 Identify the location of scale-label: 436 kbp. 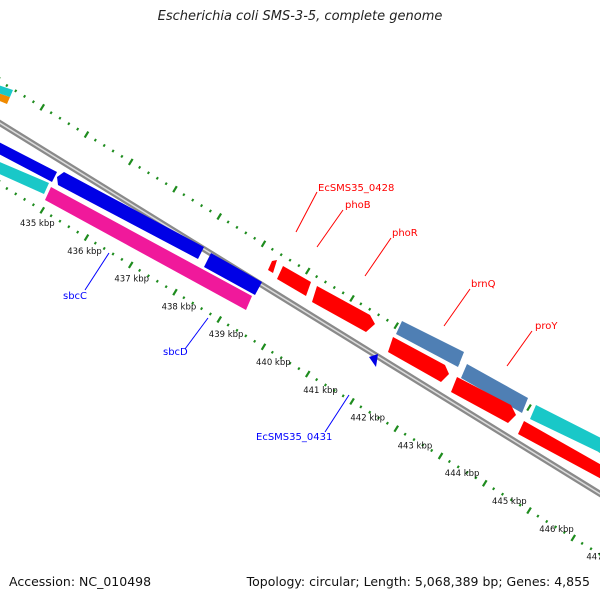
(84, 252).